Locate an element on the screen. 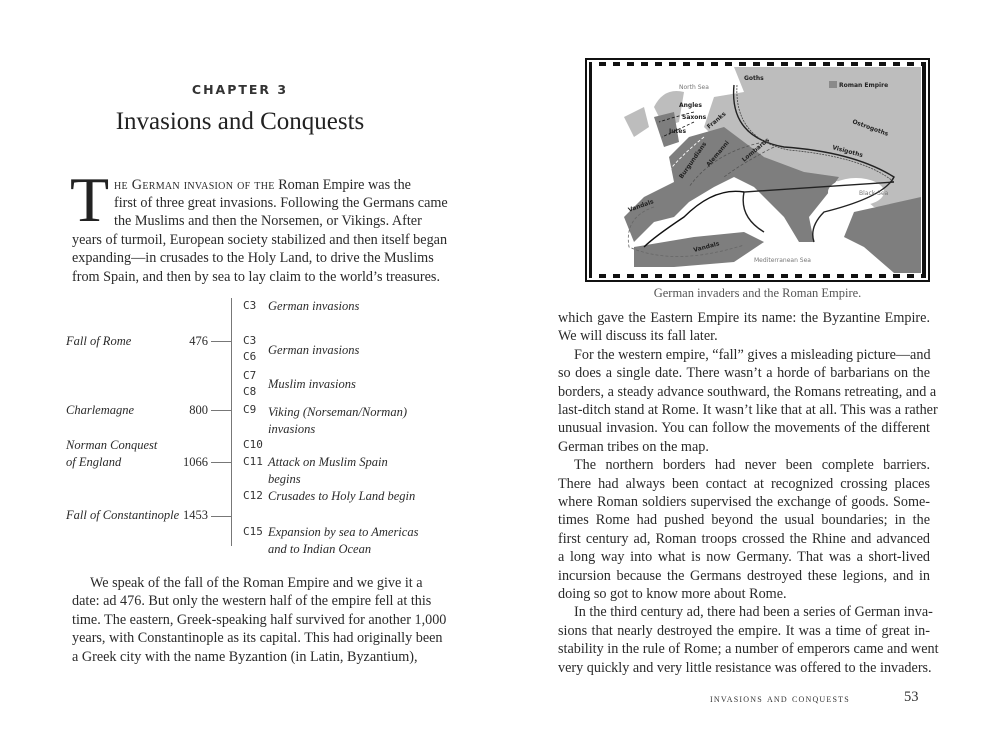 The width and height of the screenshot is (1000, 748). event-year: 1453 is located at coordinates (195, 515).